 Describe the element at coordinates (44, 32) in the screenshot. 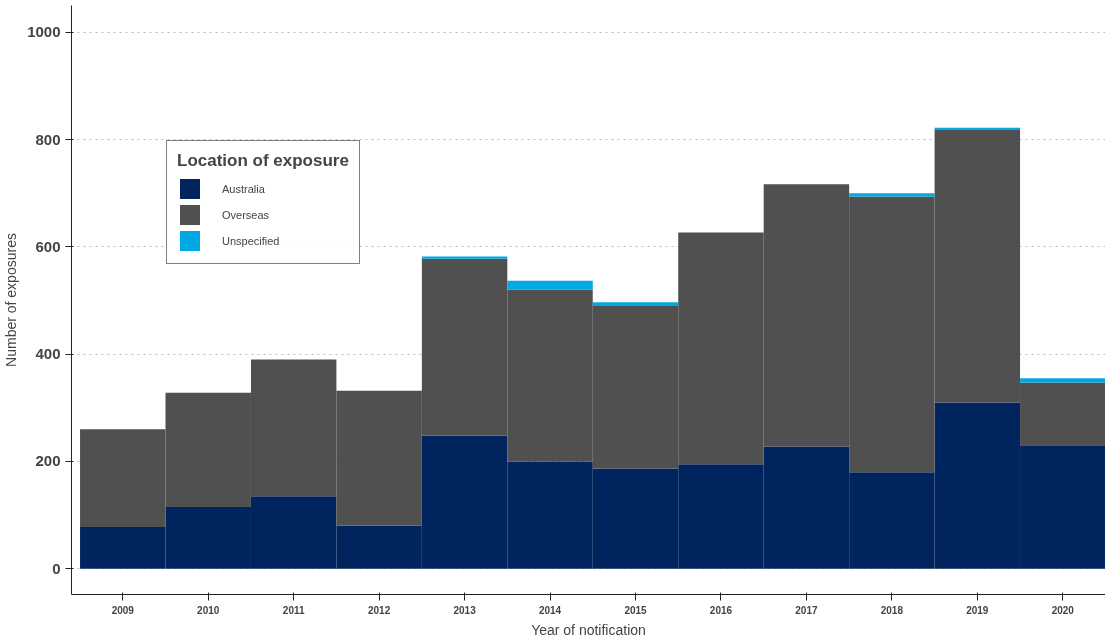

I see `y-tick-label: 1000` at that location.